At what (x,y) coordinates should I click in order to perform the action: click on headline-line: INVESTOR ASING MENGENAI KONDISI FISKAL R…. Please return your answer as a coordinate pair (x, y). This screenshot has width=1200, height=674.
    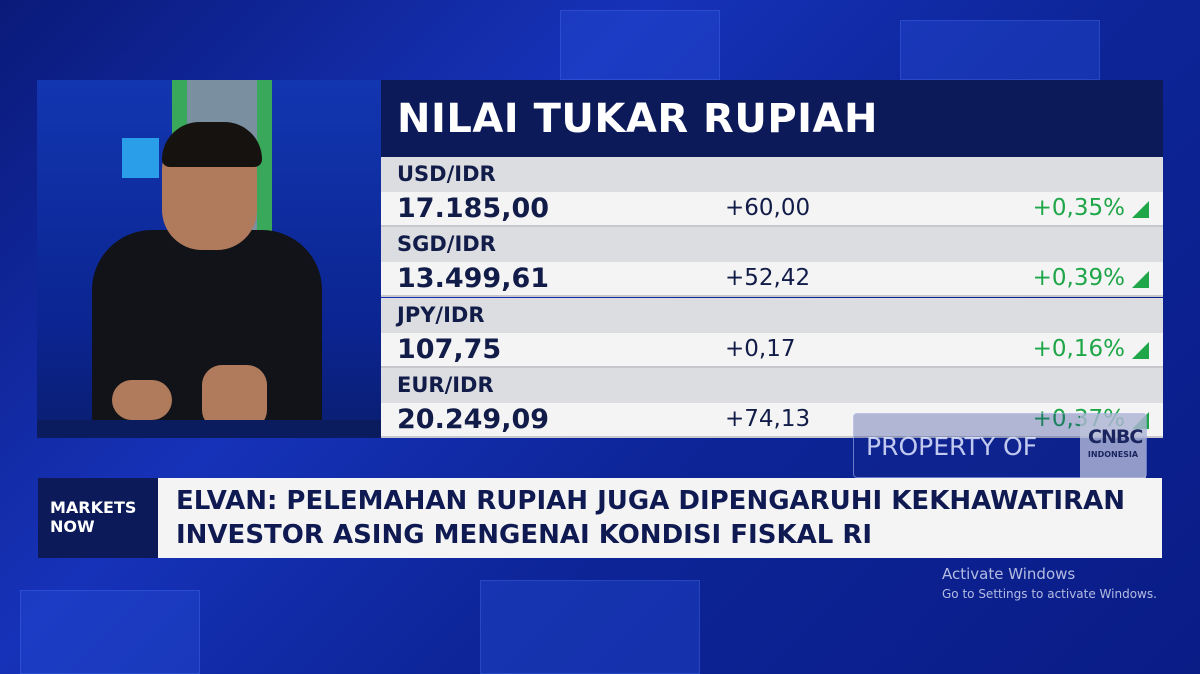
    Looking at the image, I should click on (524, 535).